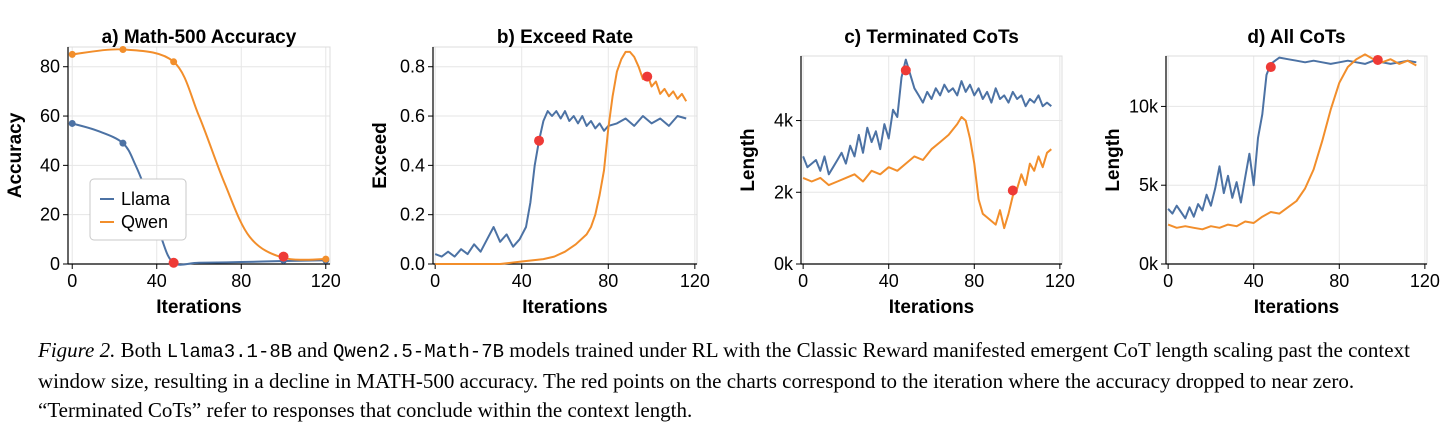  What do you see at coordinates (15, 155) in the screenshot?
I see `y-axis-label: Accuracy` at bounding box center [15, 155].